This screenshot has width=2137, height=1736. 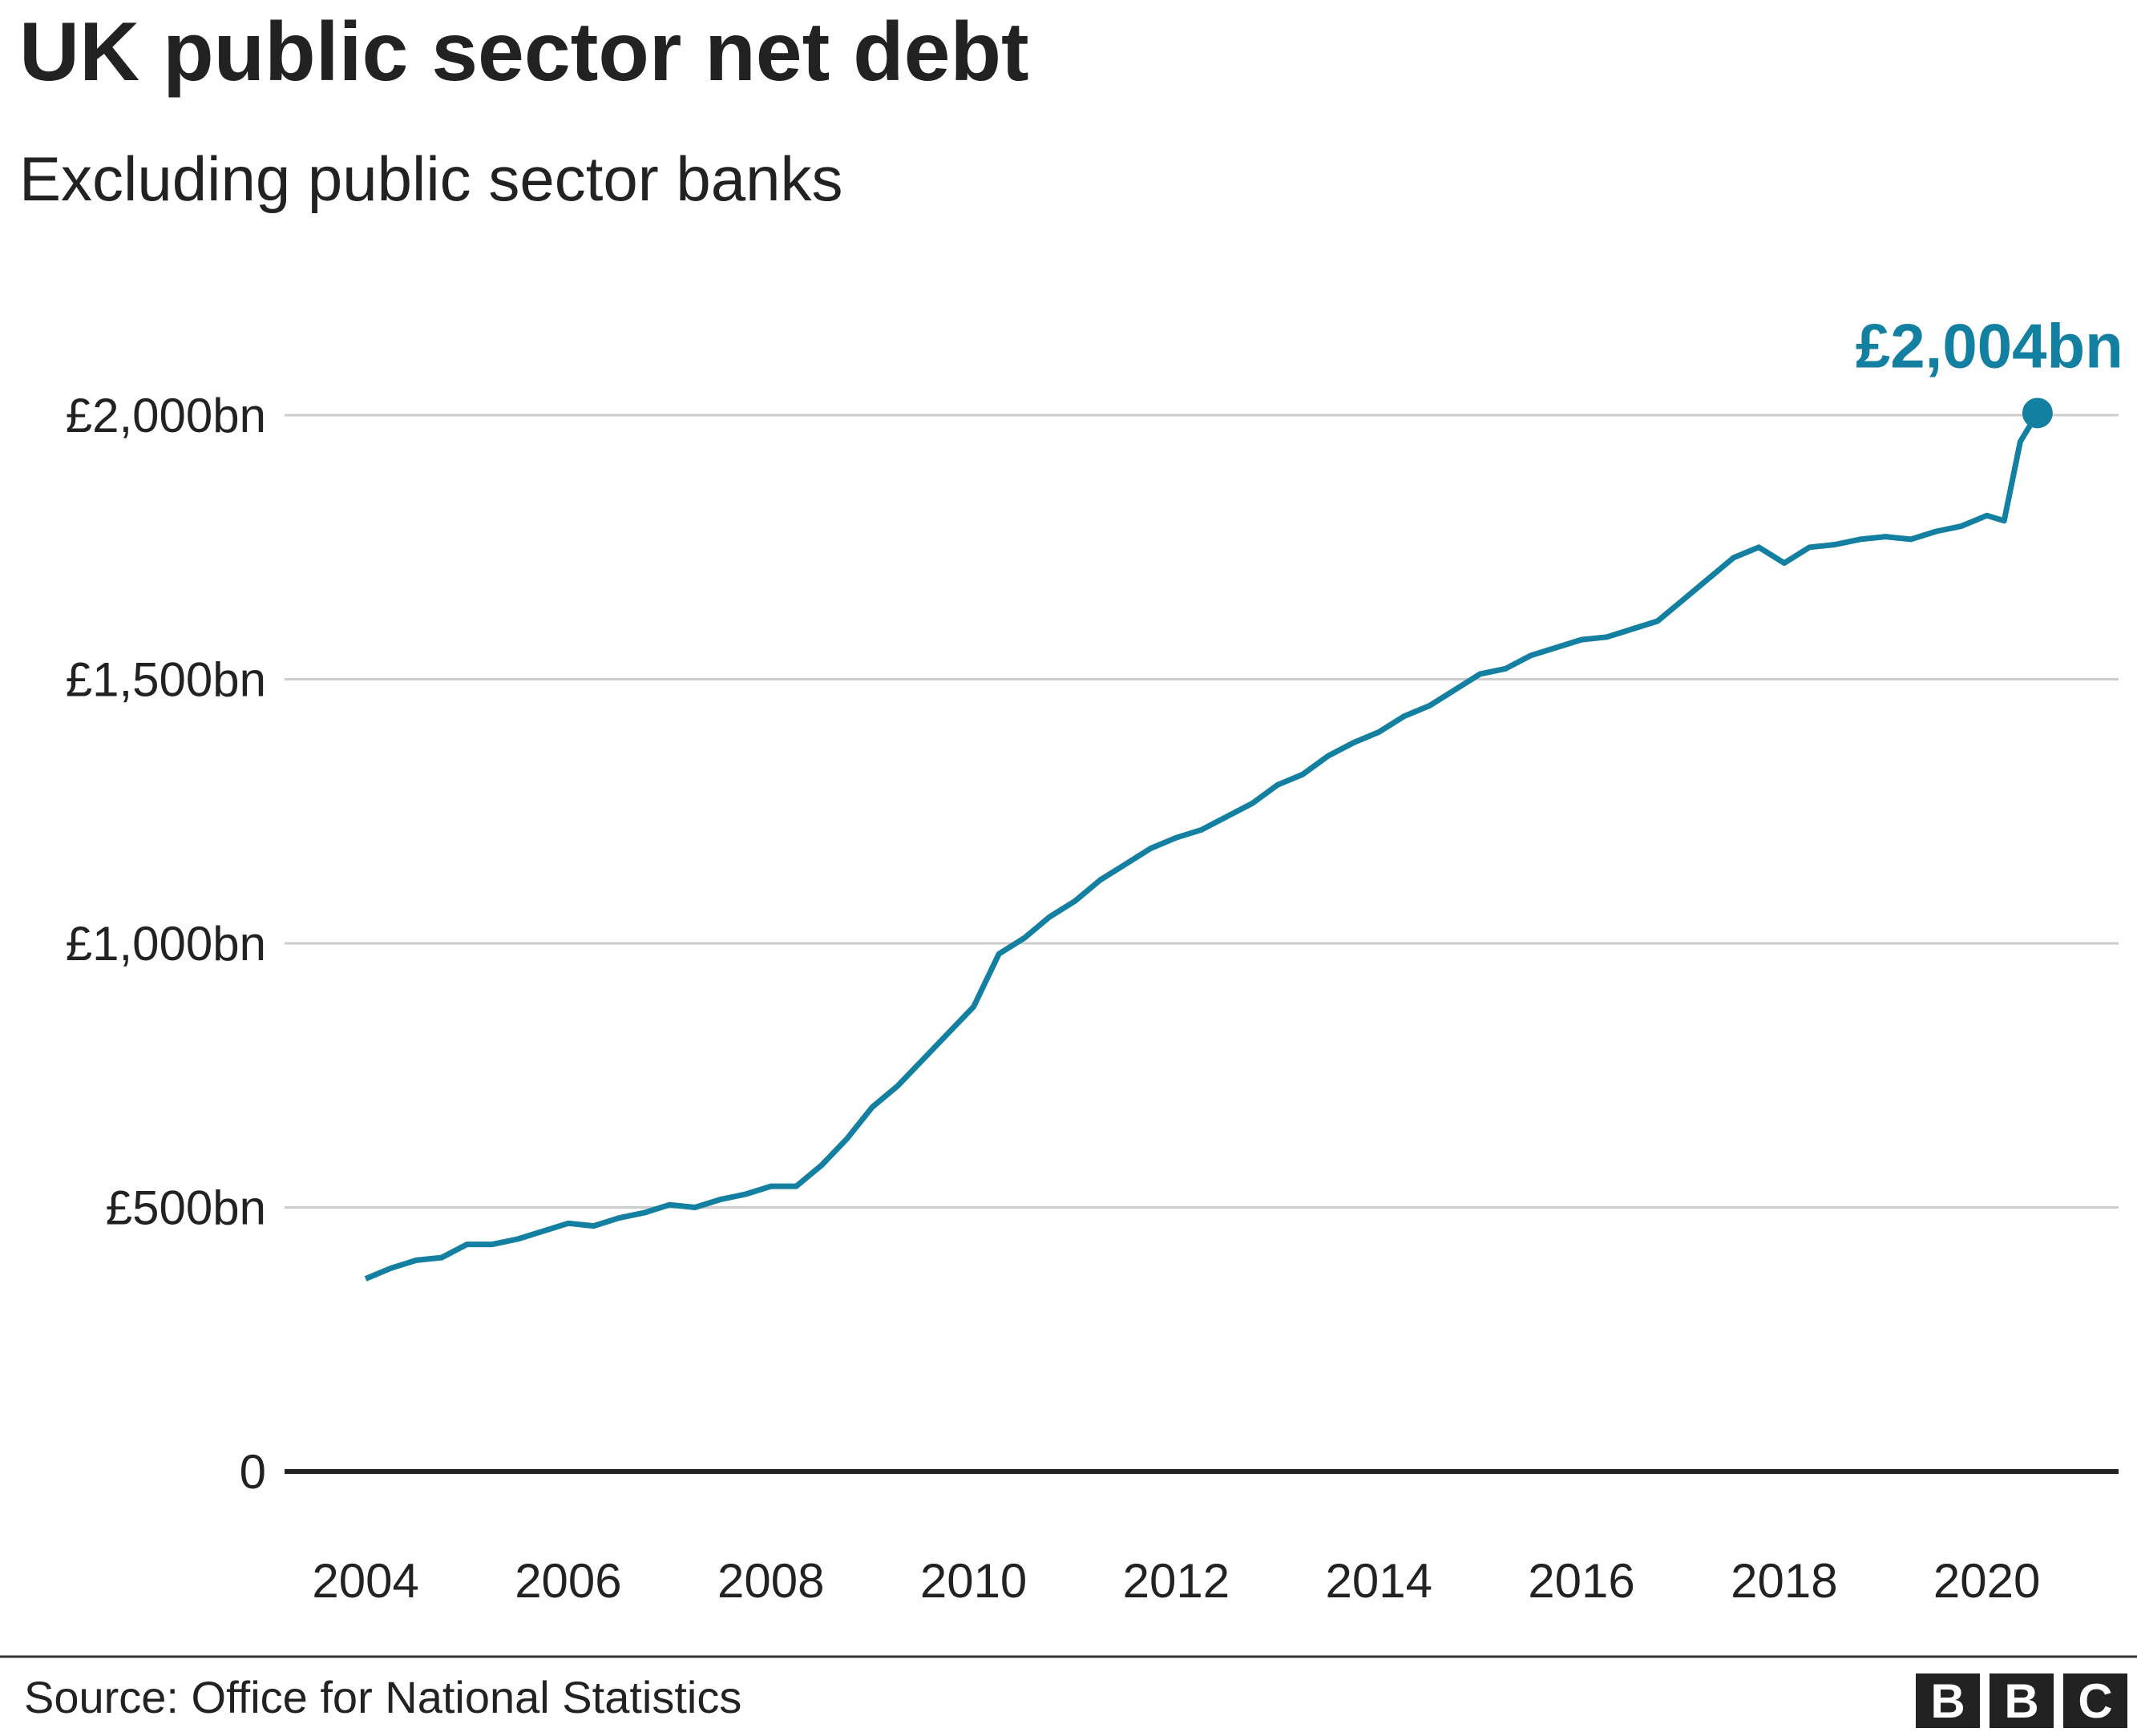 I want to click on logo: B B C, so click(x=2022, y=1701).